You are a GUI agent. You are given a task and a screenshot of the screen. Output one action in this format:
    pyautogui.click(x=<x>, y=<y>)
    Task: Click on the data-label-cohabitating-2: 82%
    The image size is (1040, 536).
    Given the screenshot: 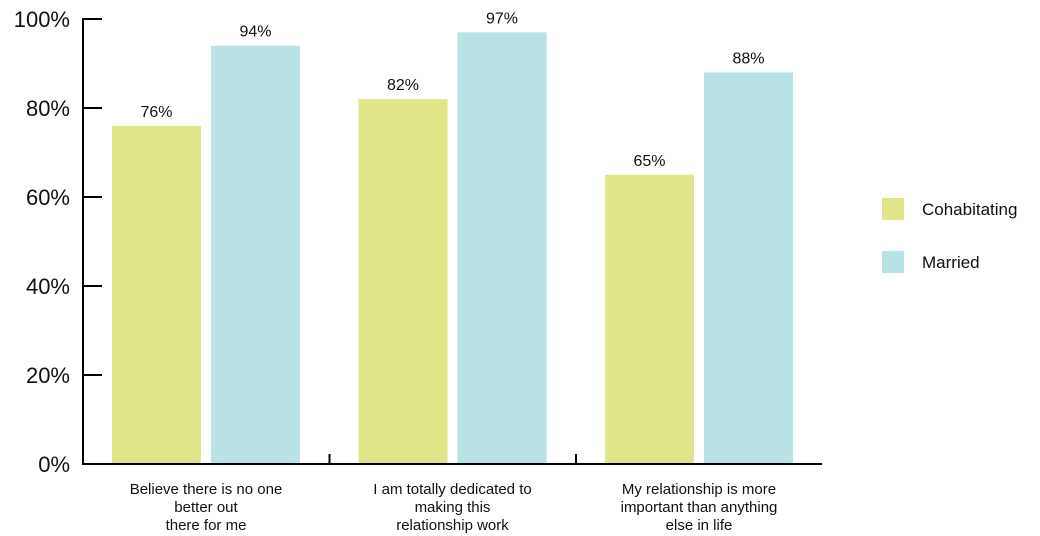 What is the action you would take?
    pyautogui.click(x=403, y=85)
    